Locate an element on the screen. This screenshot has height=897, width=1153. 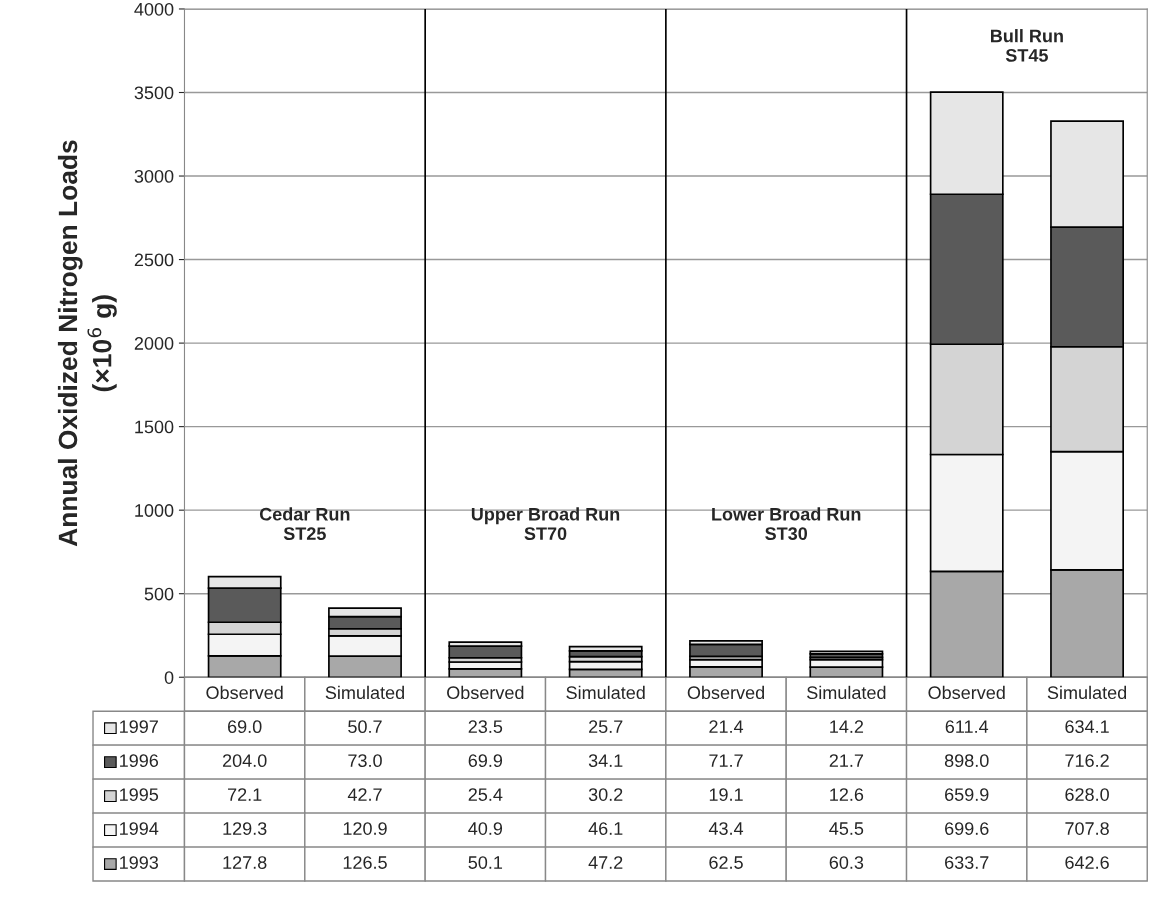
data-label: 699.6 is located at coordinates (967, 828).